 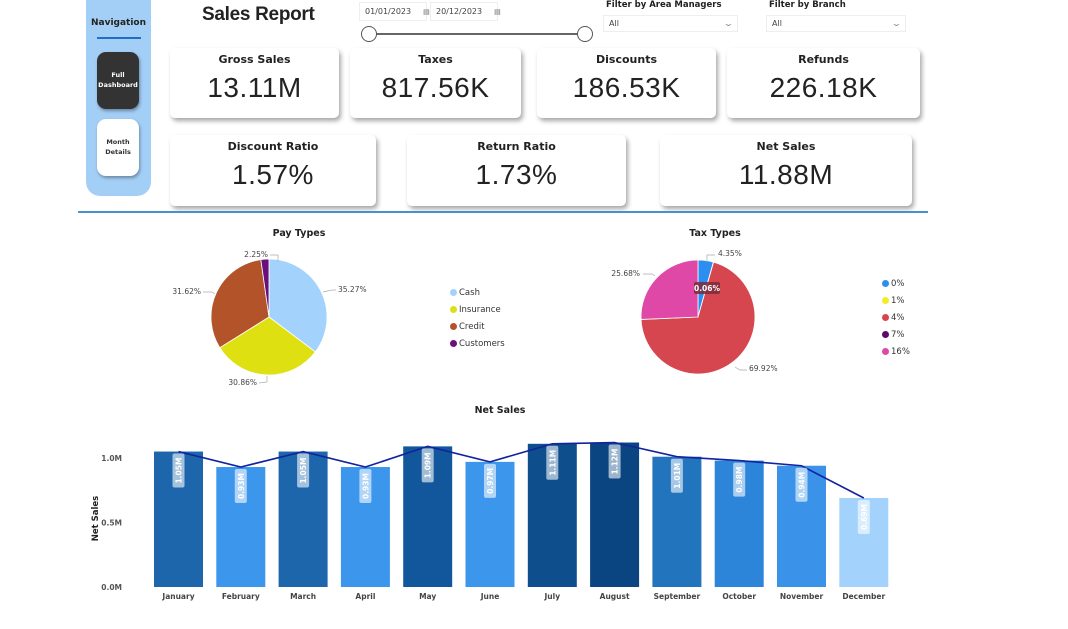 I want to click on discount-ratio-value: 1.57%, so click(x=273, y=174).